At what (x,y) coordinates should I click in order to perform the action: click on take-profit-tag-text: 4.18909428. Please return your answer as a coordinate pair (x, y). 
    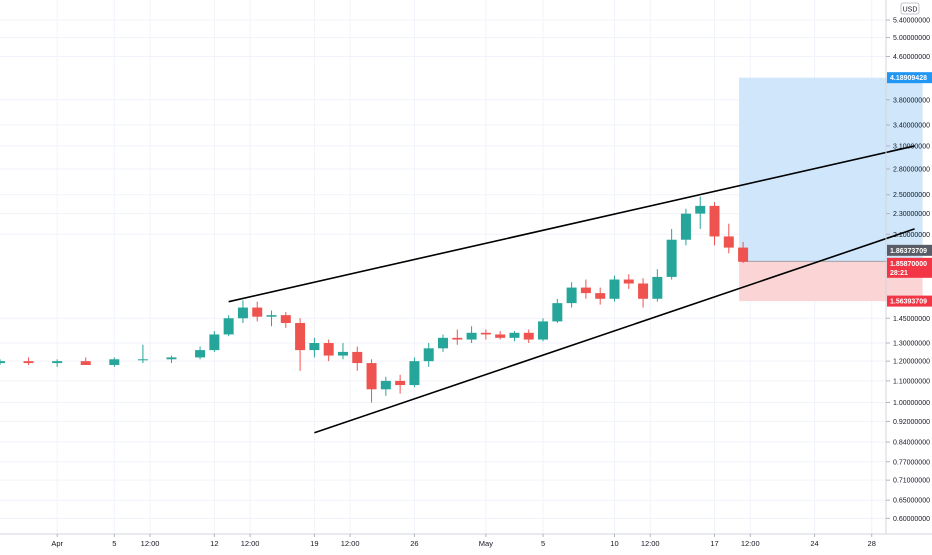
    Looking at the image, I should click on (908, 78).